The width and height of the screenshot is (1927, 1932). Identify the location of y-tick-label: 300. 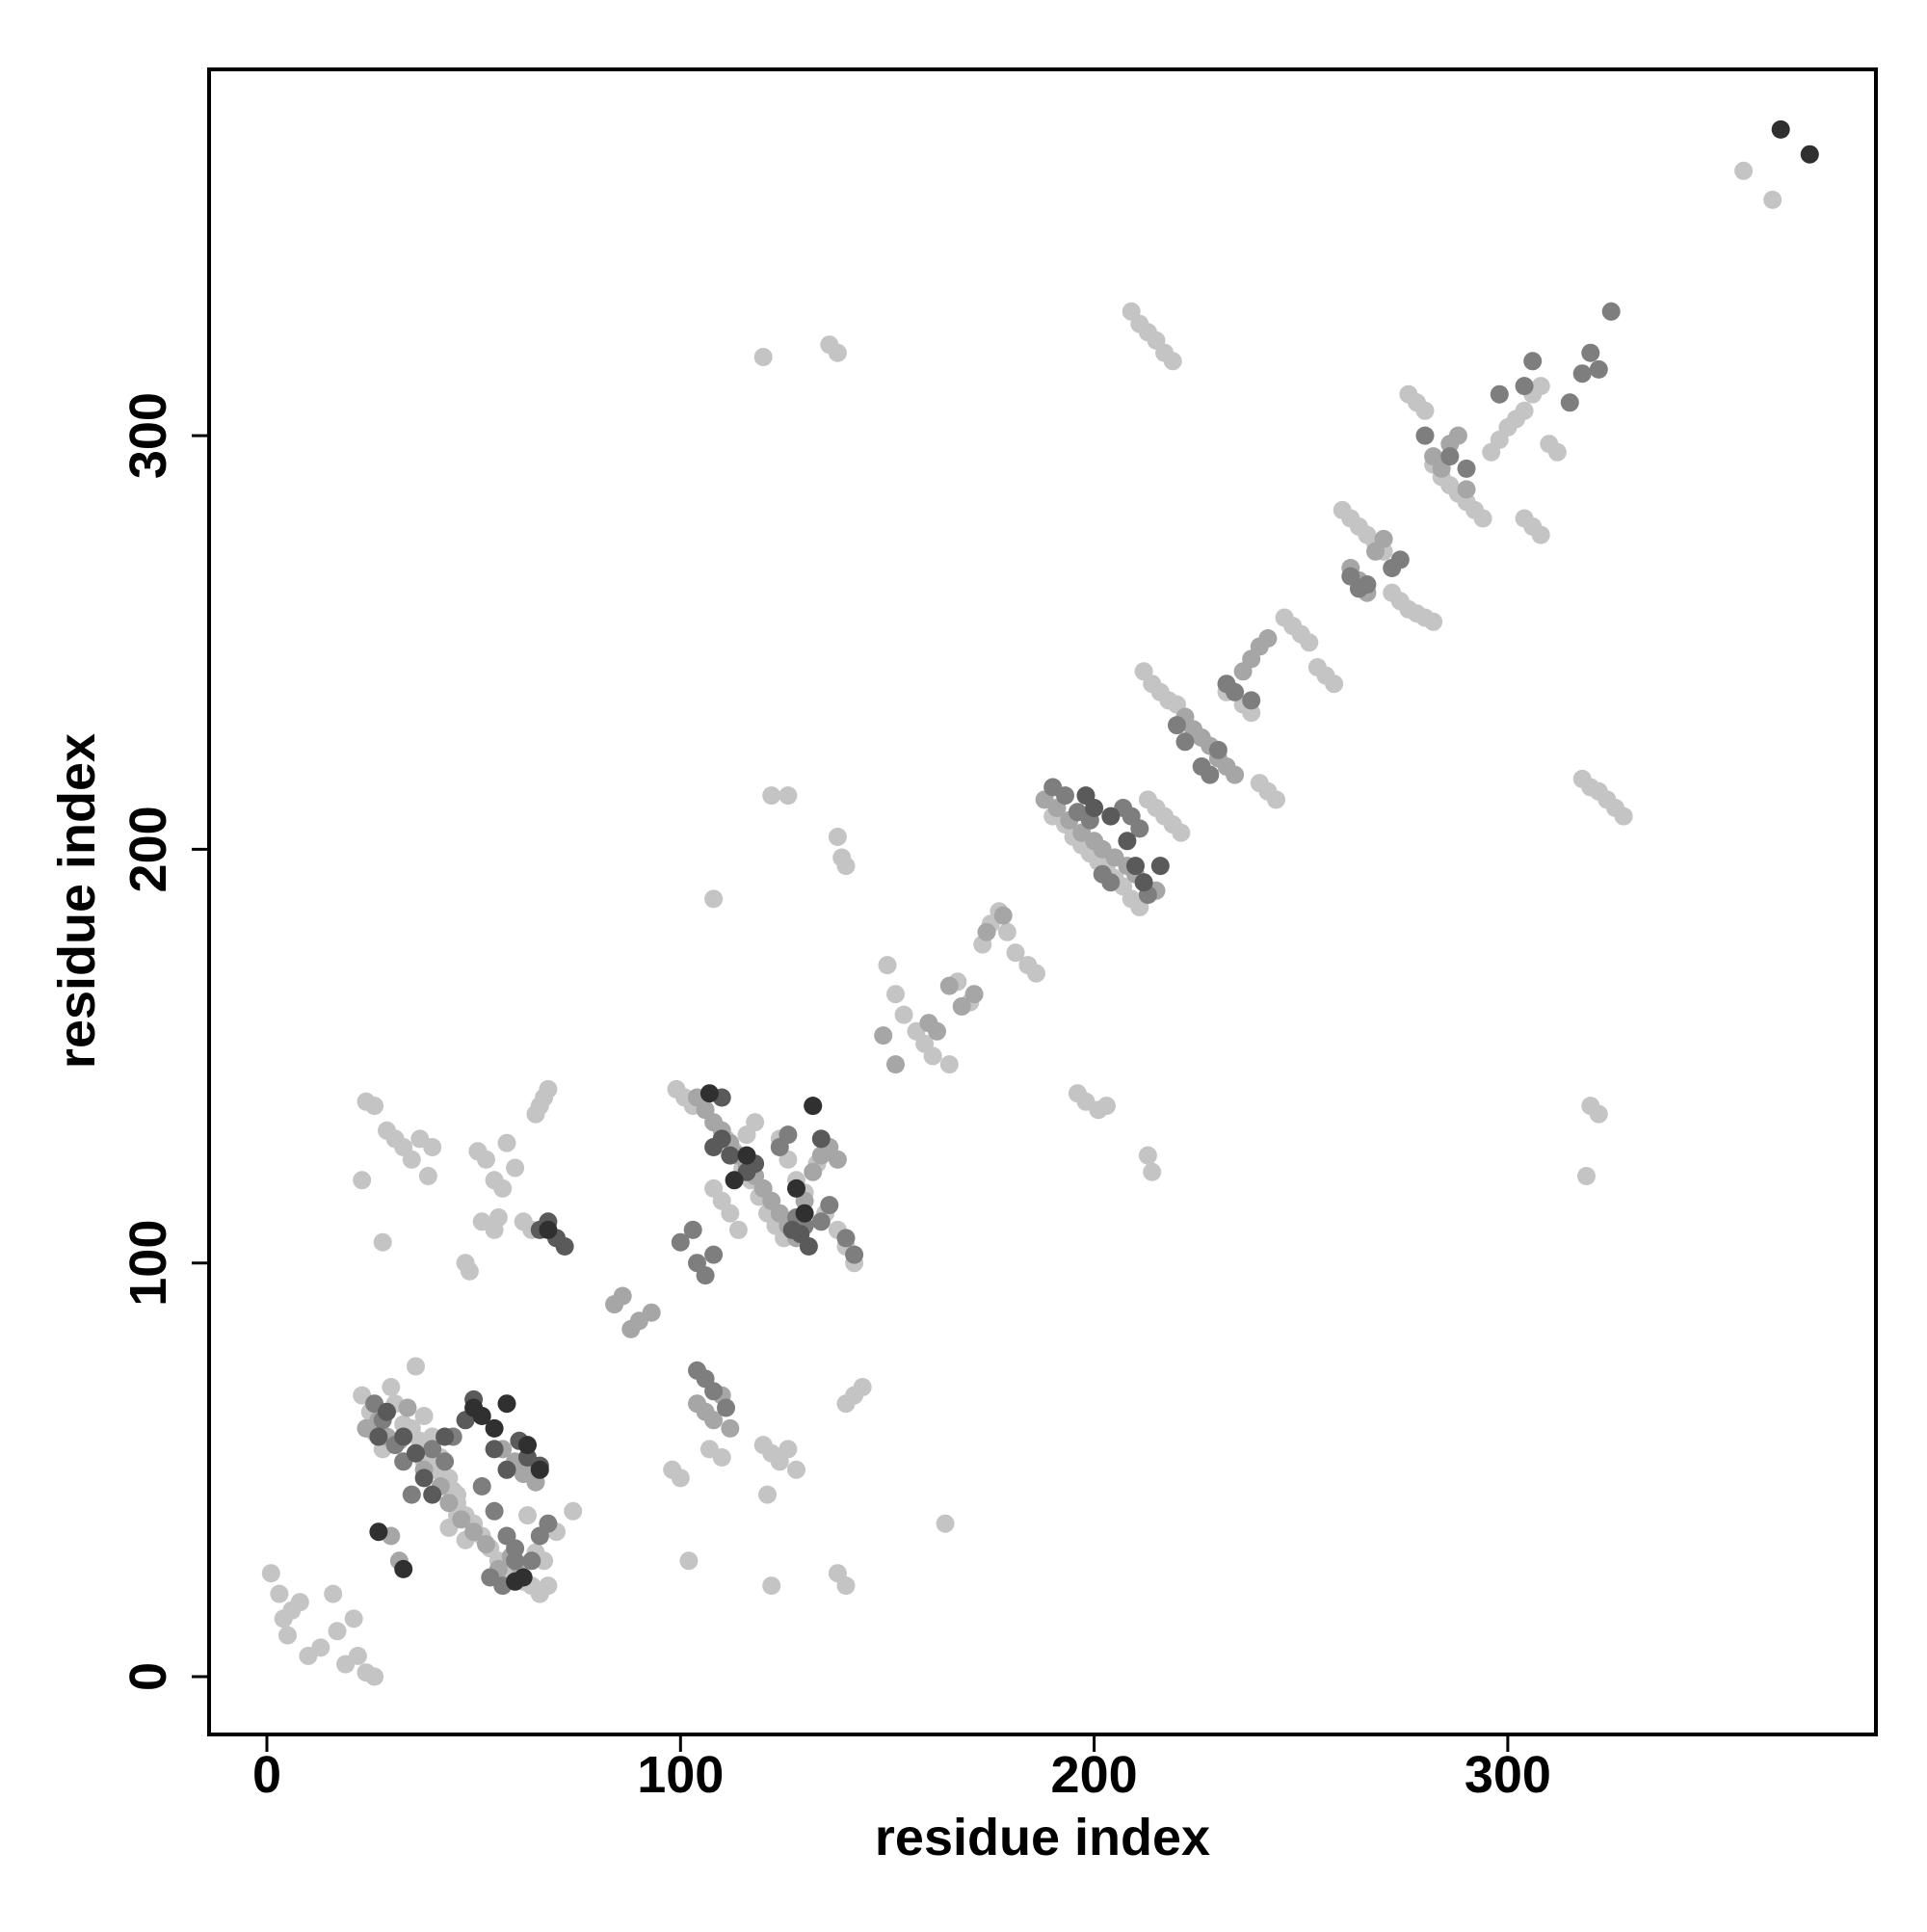
(148, 435).